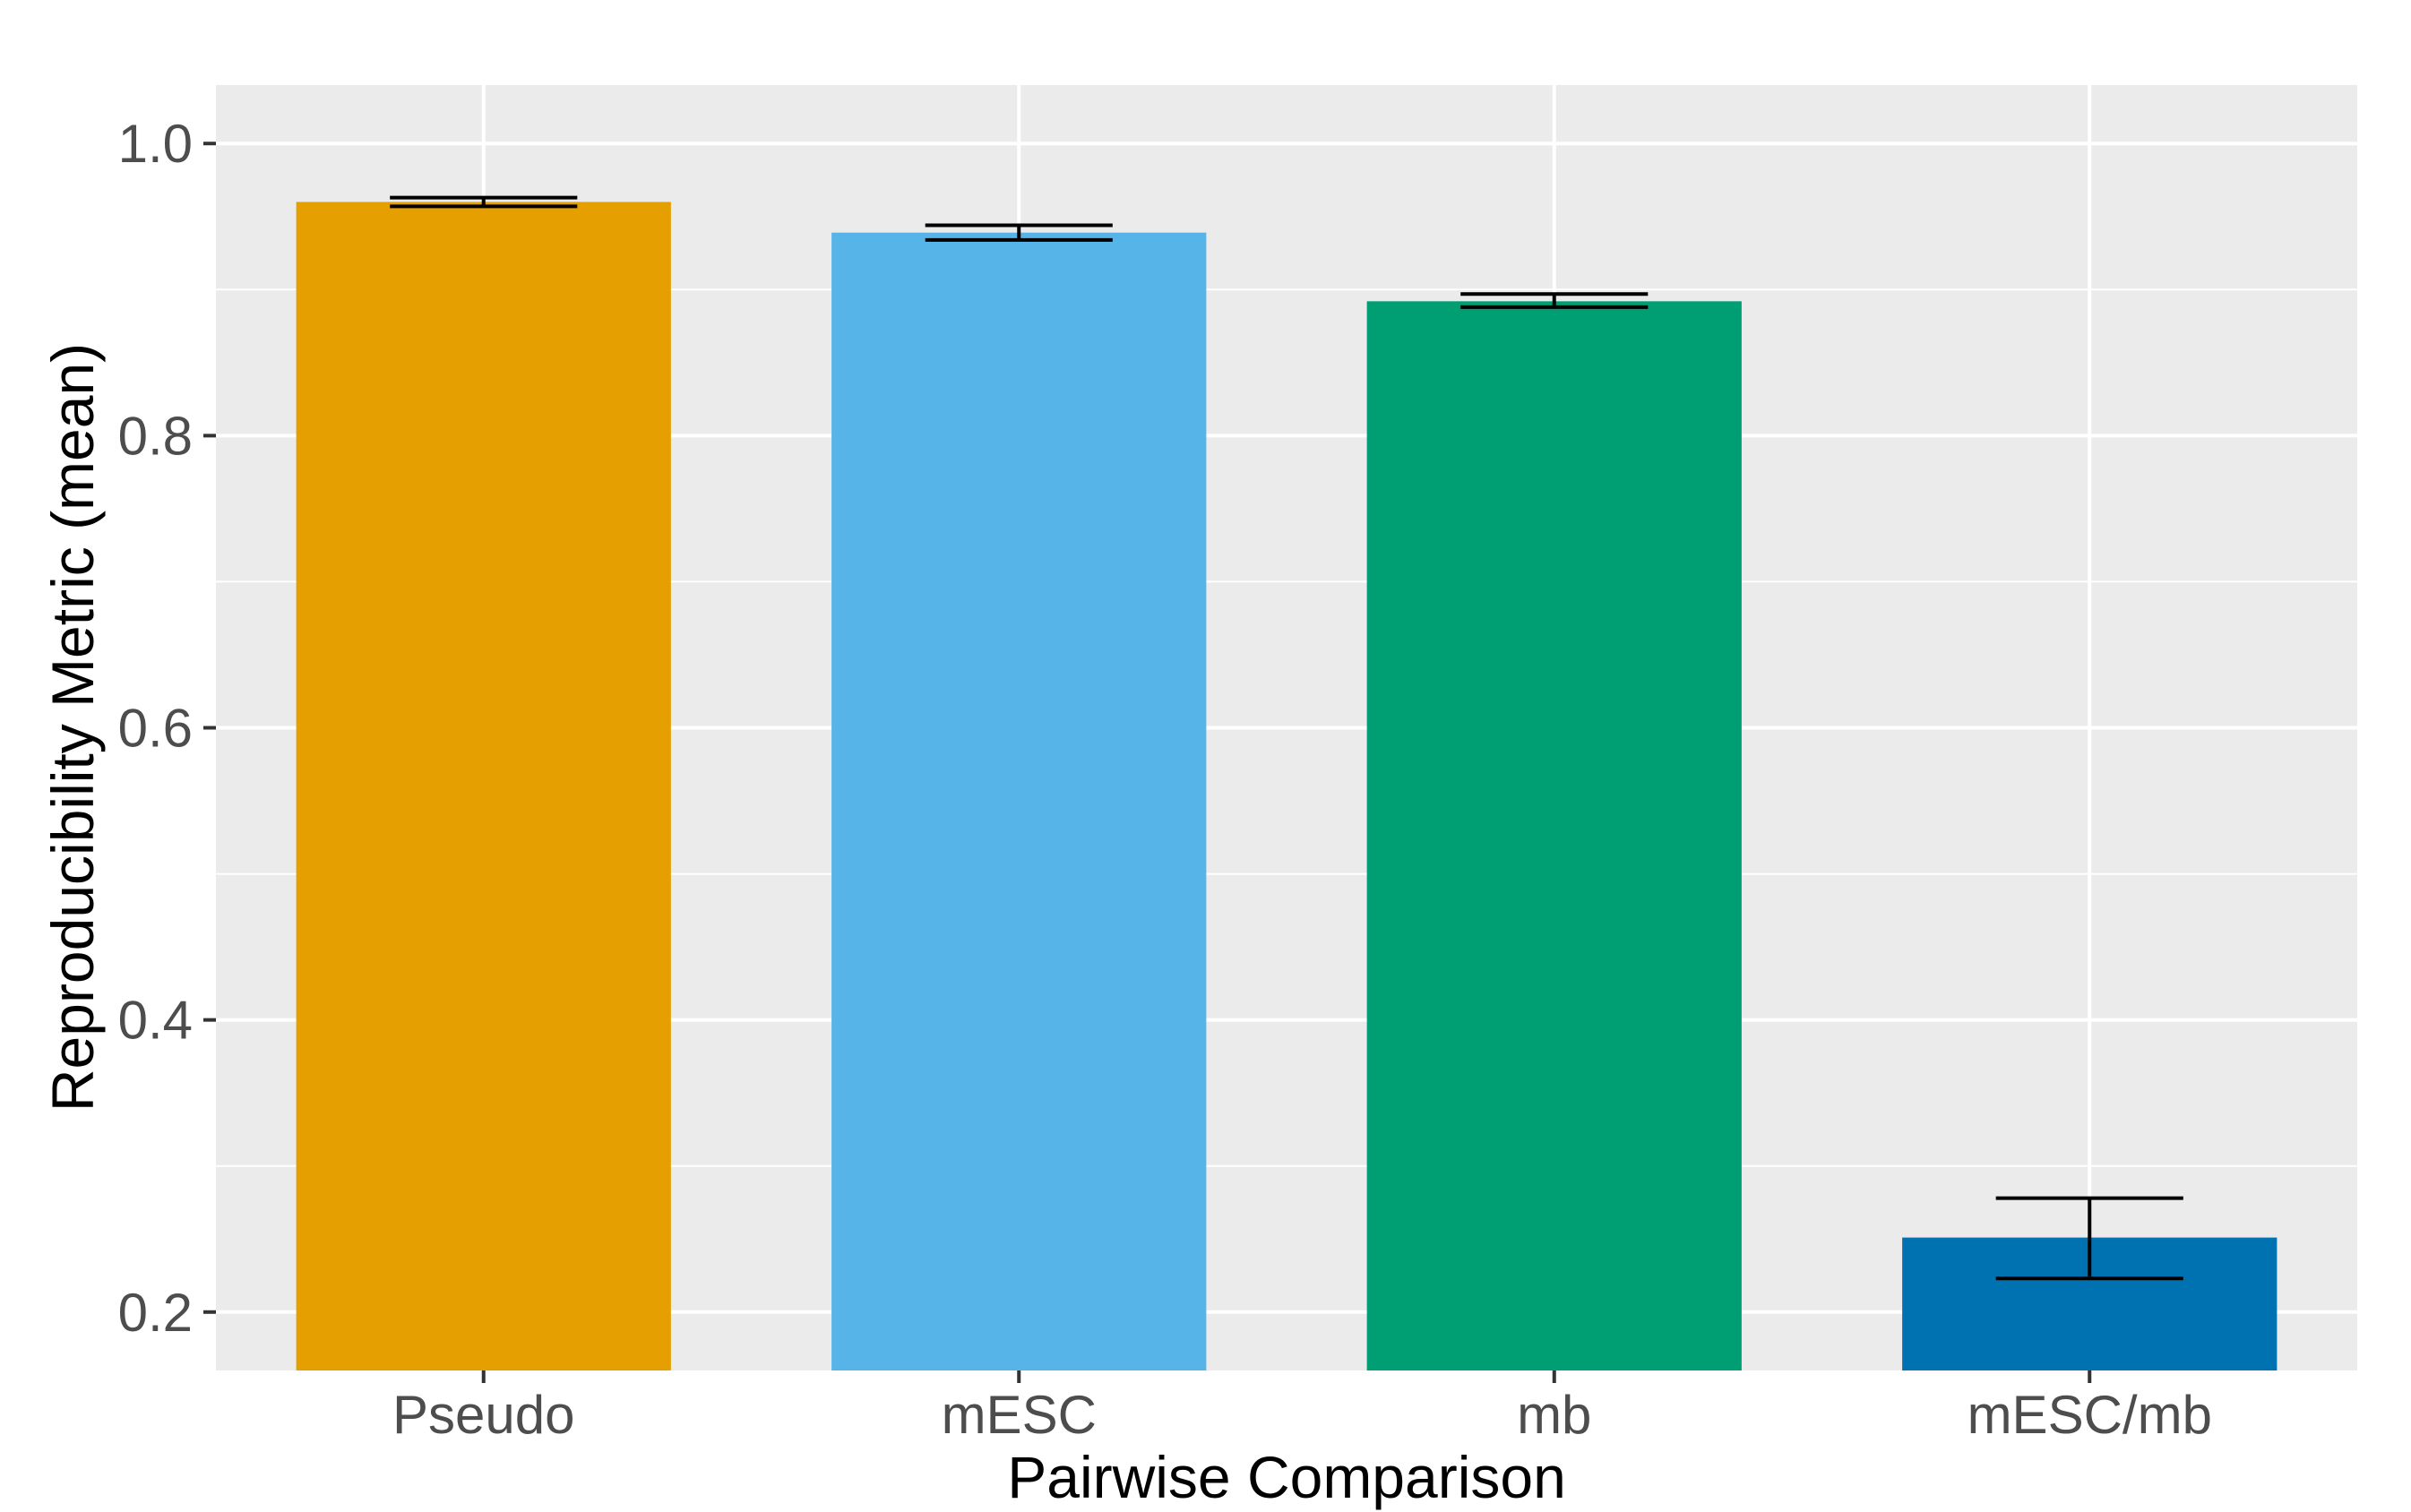  What do you see at coordinates (483, 1415) in the screenshot?
I see `x-tick-label: Pseudo` at bounding box center [483, 1415].